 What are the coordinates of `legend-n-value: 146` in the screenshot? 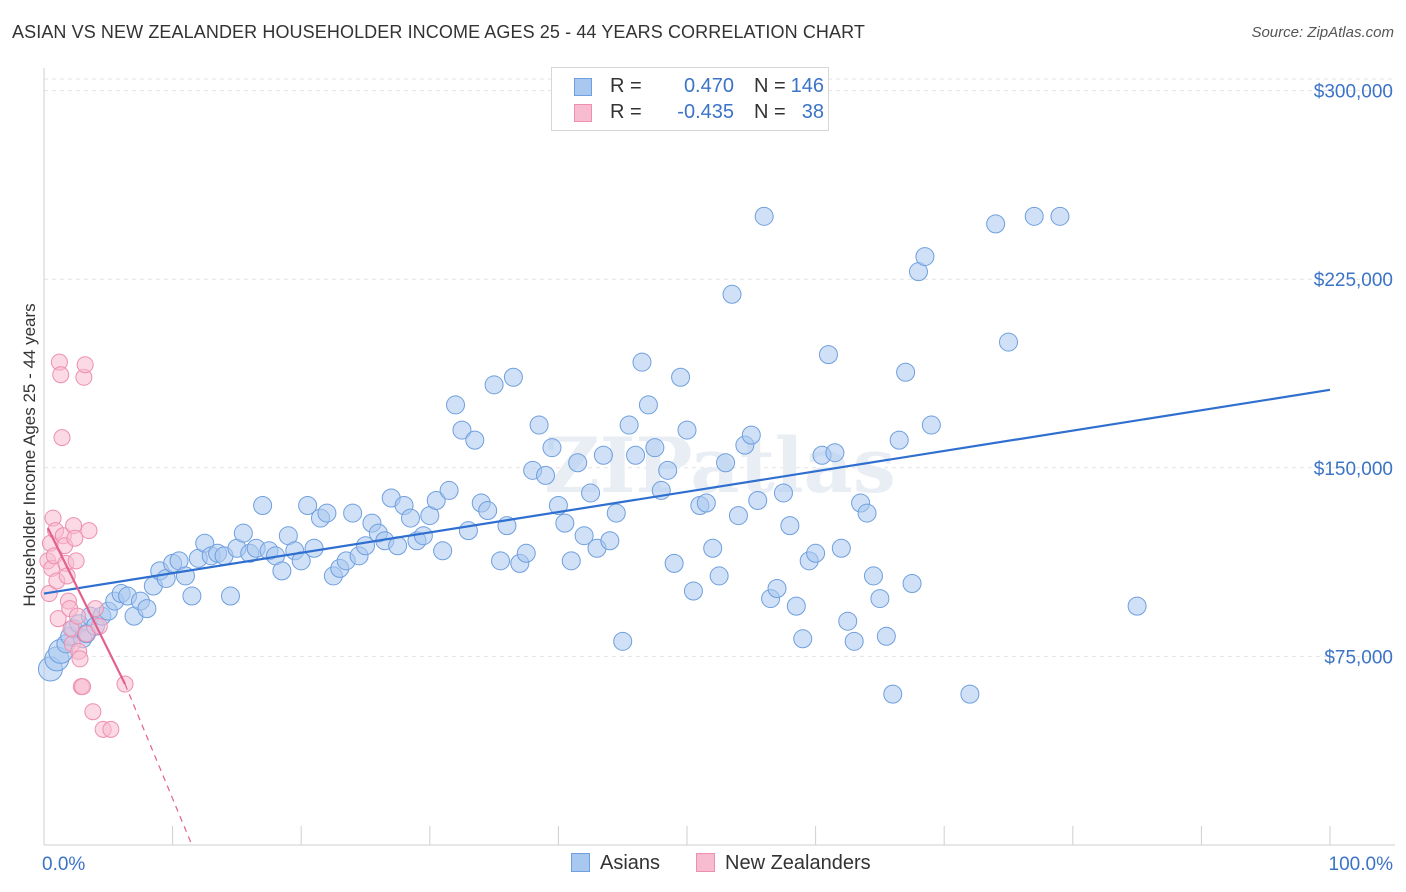 It's located at (807, 86).